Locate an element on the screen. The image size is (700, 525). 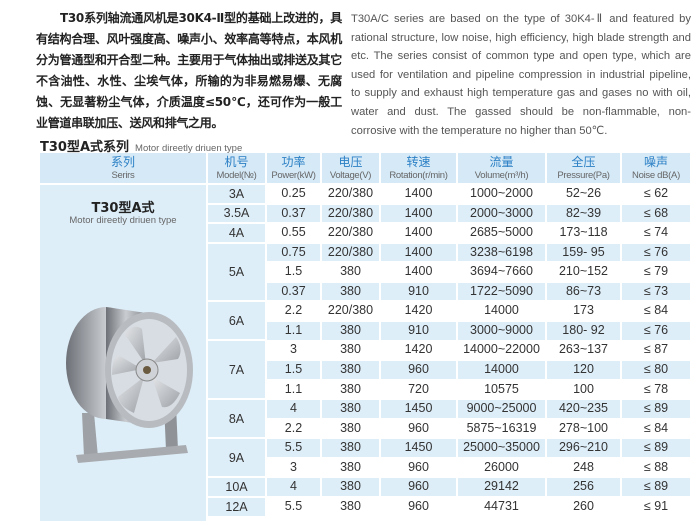
column-header: 全压 Pressure(Pa) is located at coordinates (583, 168).